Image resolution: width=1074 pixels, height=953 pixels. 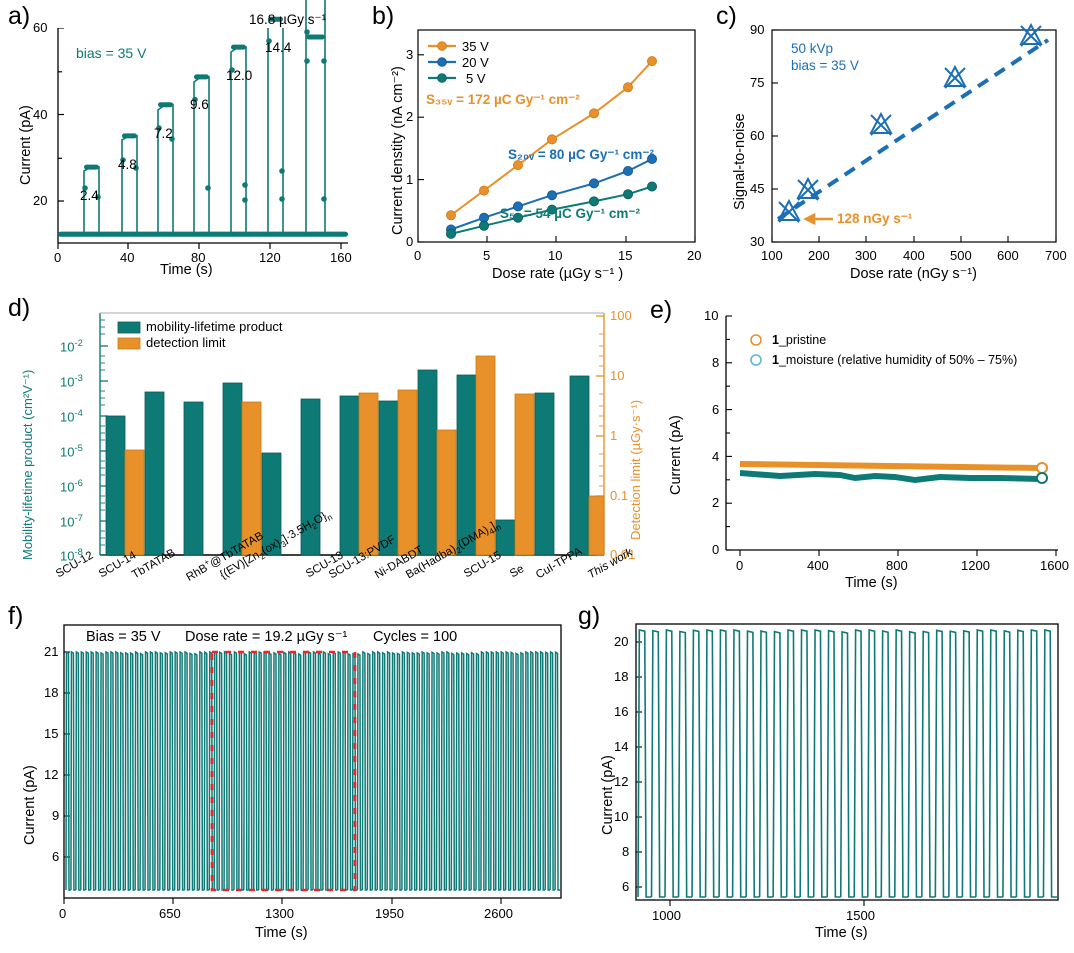 What do you see at coordinates (214, 326) in the screenshot?
I see `panel-d-legend-mobility: mobility-lifetime product` at bounding box center [214, 326].